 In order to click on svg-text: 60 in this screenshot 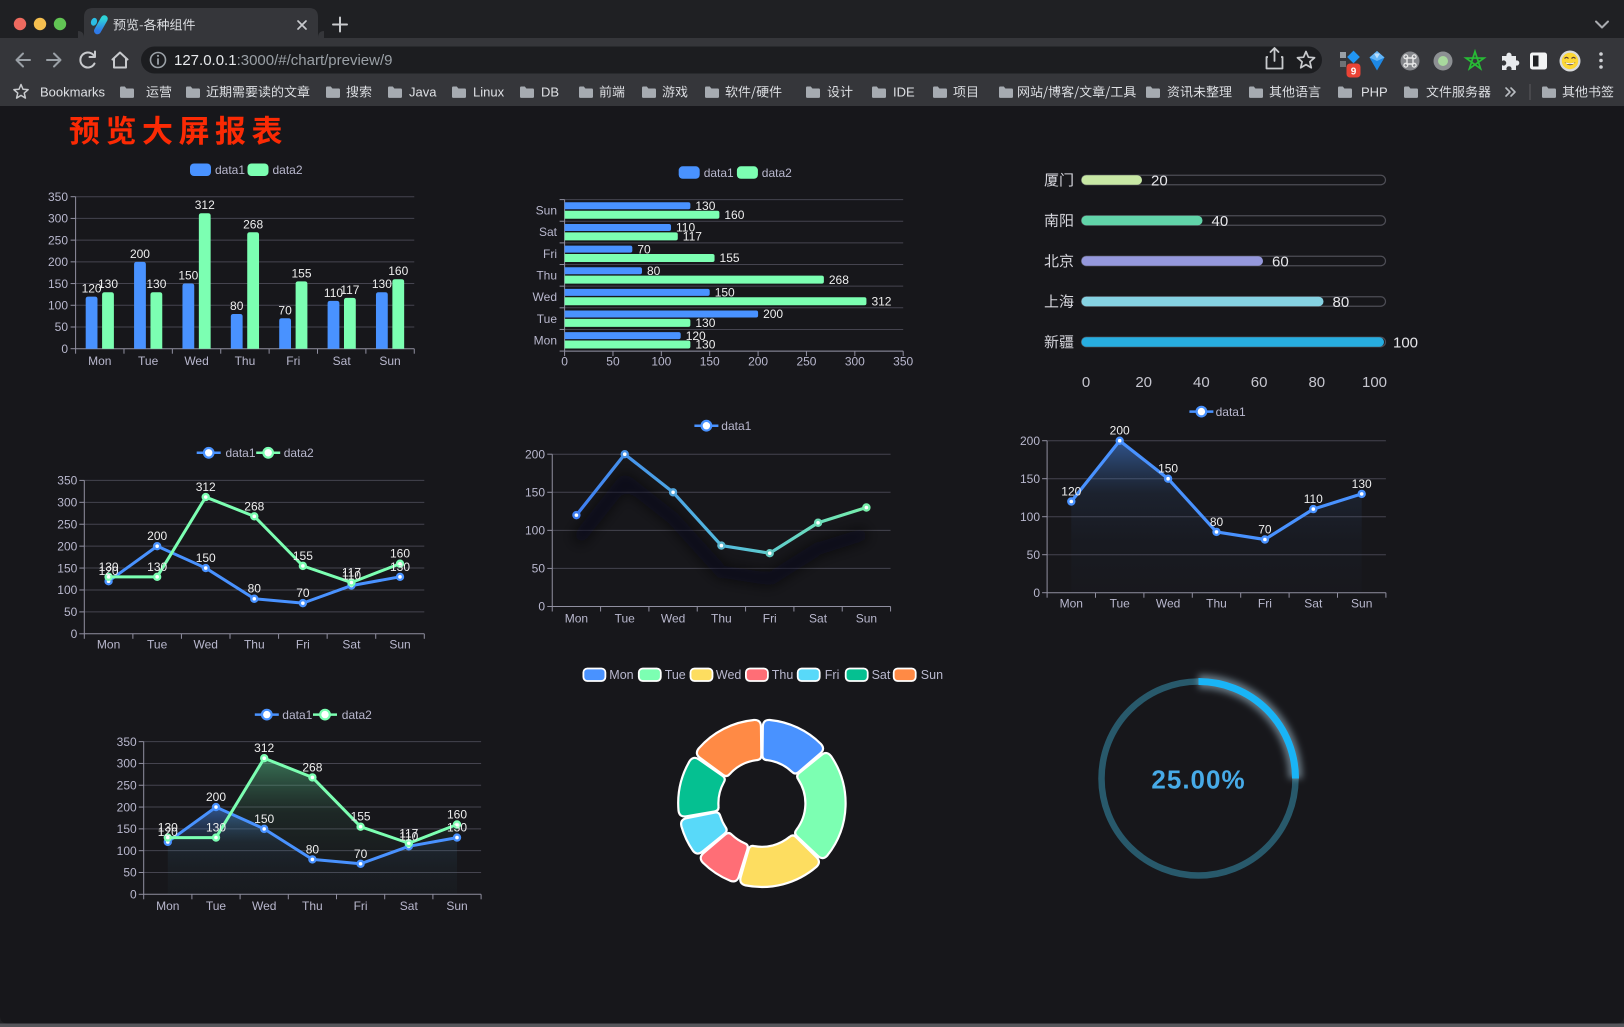, I will do `click(1280, 261)`.